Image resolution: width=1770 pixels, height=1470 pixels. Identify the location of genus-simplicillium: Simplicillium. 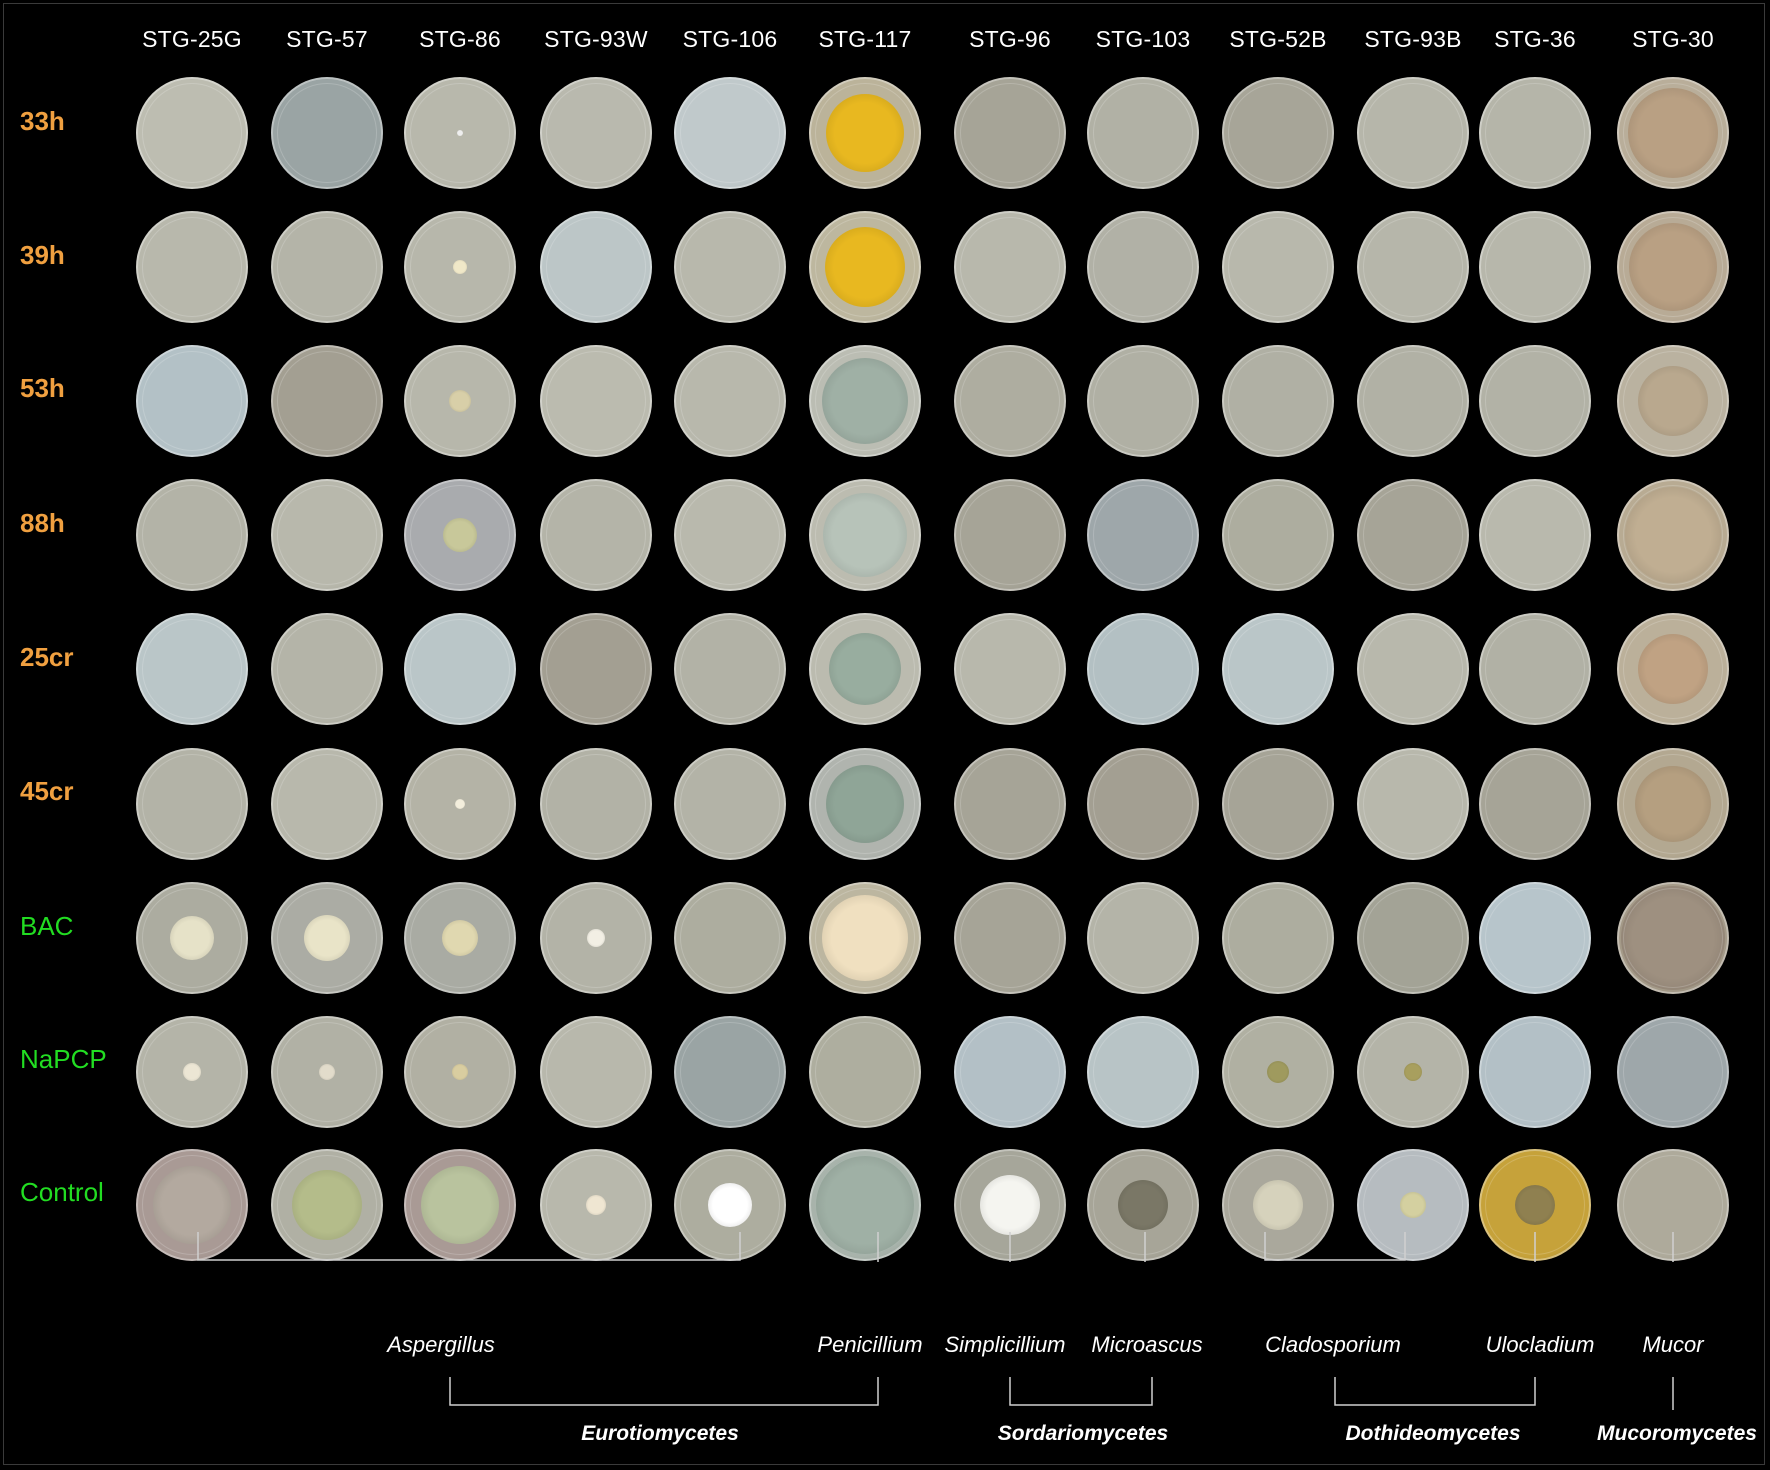
(1005, 1344).